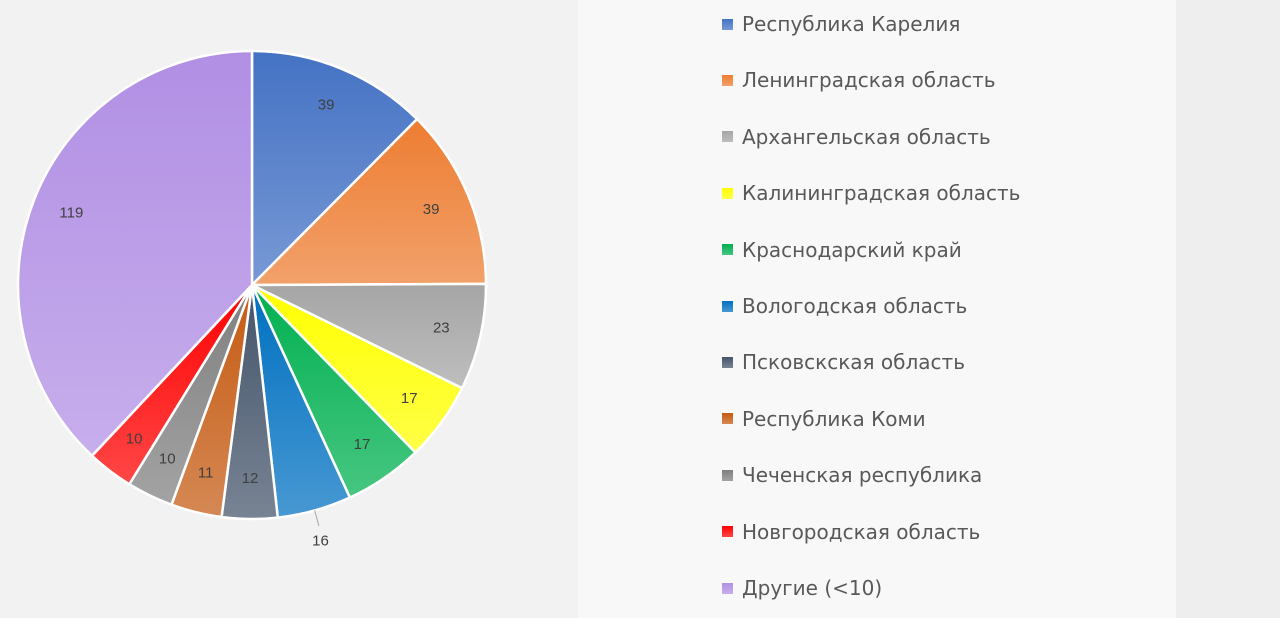  I want to click on legend-item: Псковскская область, so click(843, 362).